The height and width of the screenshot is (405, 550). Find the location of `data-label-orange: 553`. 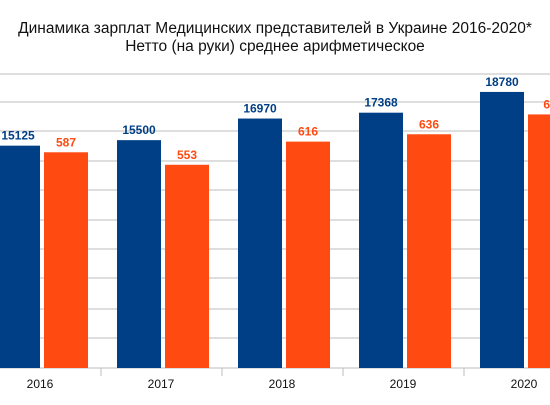

data-label-orange: 553 is located at coordinates (187, 155).